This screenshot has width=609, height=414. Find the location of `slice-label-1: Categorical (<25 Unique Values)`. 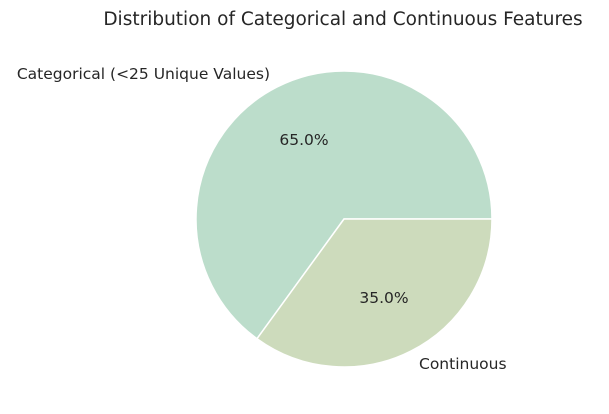

slice-label-1: Categorical (<25 Unique Values) is located at coordinates (143, 74).